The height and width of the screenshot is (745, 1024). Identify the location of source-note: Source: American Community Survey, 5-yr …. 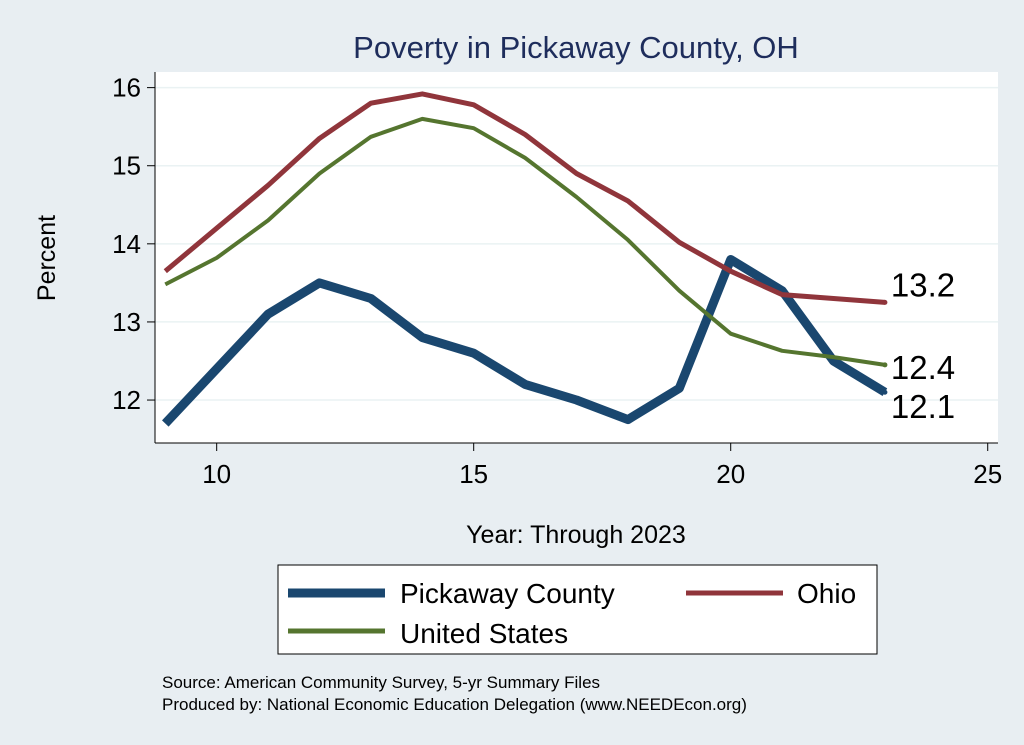
(381, 682).